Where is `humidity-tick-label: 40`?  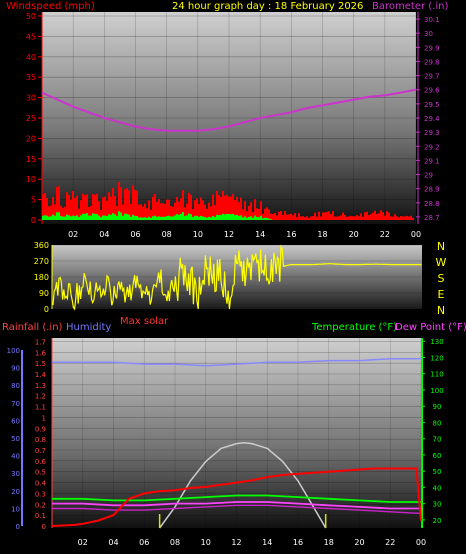
humidity-tick-label: 40 is located at coordinates (15, 457).